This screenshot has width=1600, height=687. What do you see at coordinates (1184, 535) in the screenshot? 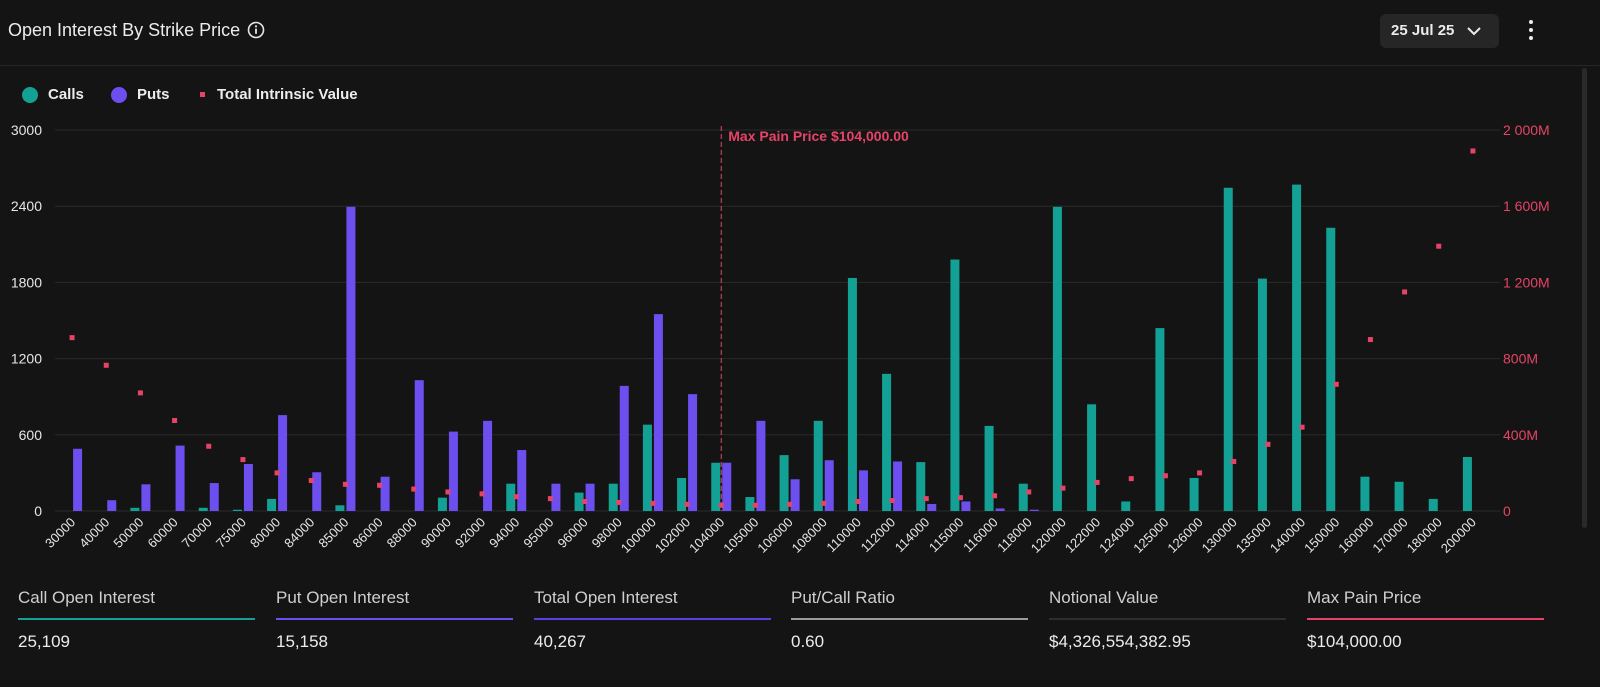
I see `x-tick-label: 126000` at bounding box center [1184, 535].